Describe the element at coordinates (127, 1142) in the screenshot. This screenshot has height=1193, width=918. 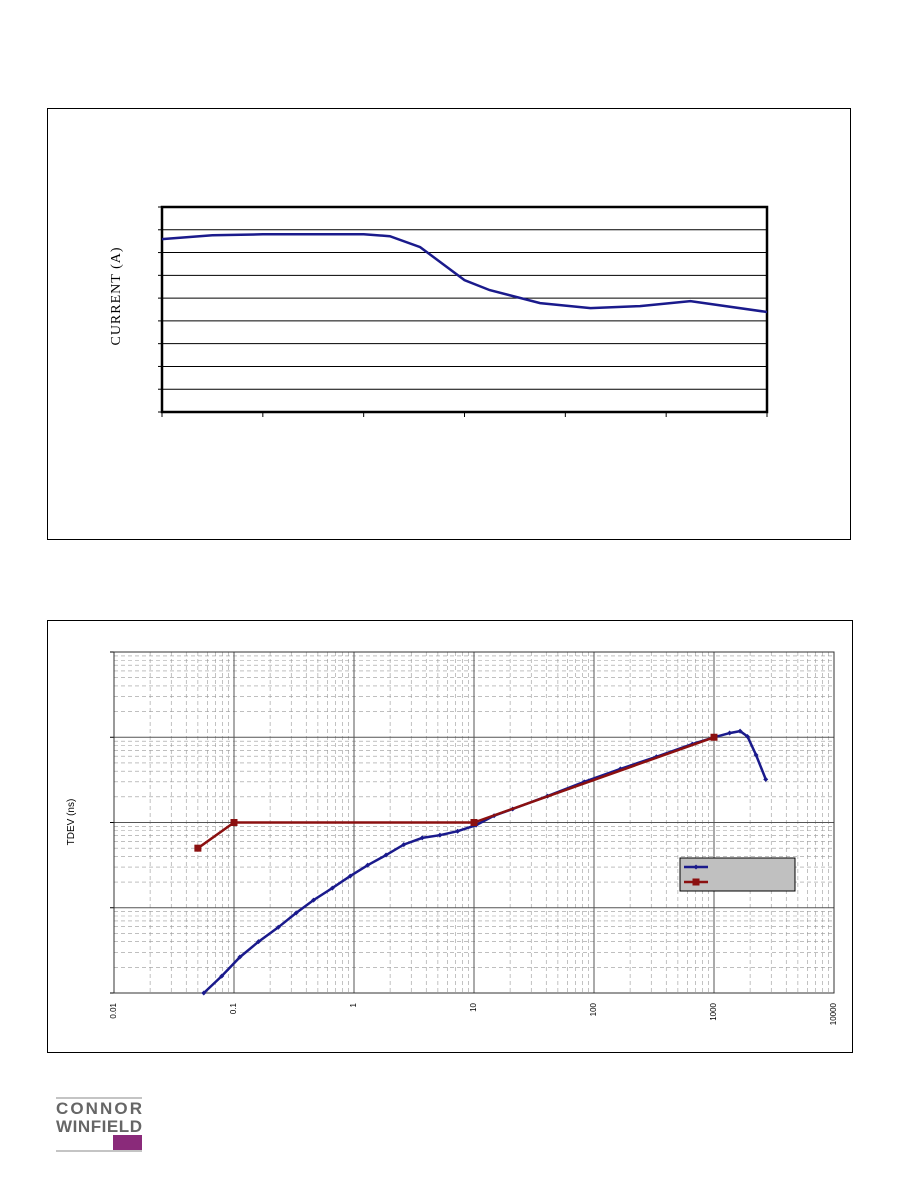
I see `logo-block` at that location.